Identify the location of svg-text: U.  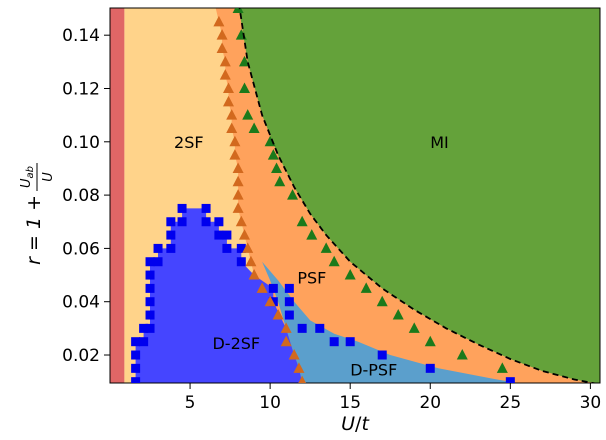
(48, 177).